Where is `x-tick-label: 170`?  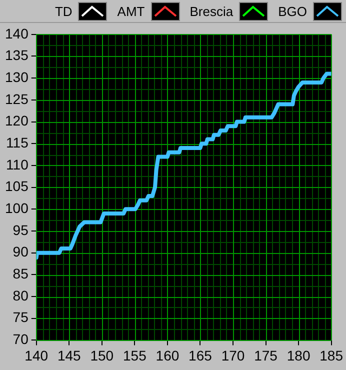
x-tick-label: 170 is located at coordinates (233, 355).